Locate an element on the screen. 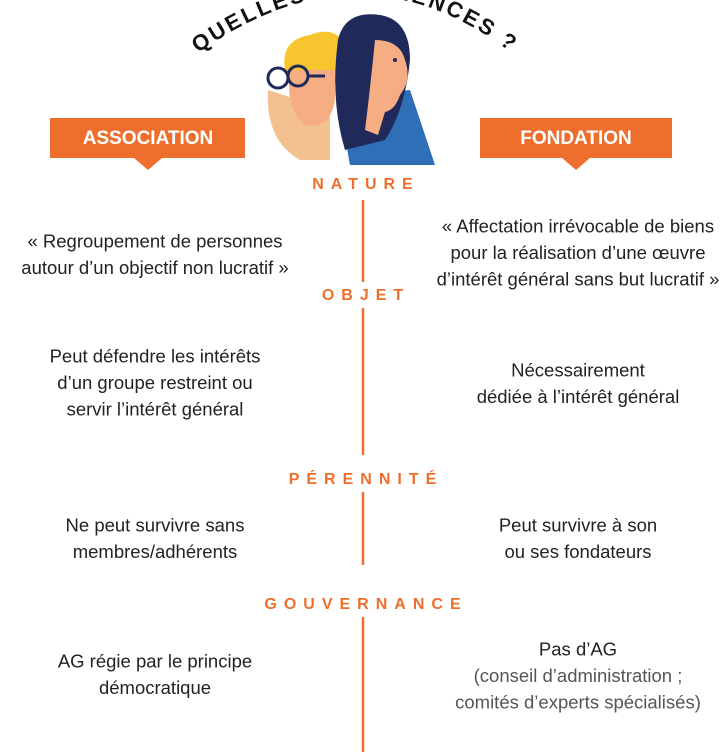 This screenshot has height=754, width=726. column-title: ASSOCIATION is located at coordinates (148, 138).